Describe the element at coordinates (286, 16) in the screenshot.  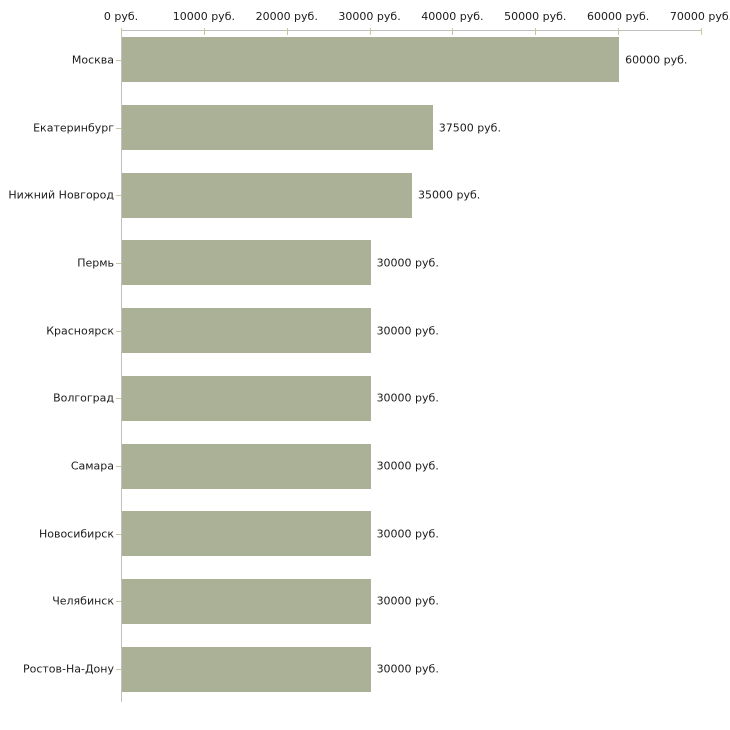
I see `x-axis-tick-label: 20000 руб.` at that location.